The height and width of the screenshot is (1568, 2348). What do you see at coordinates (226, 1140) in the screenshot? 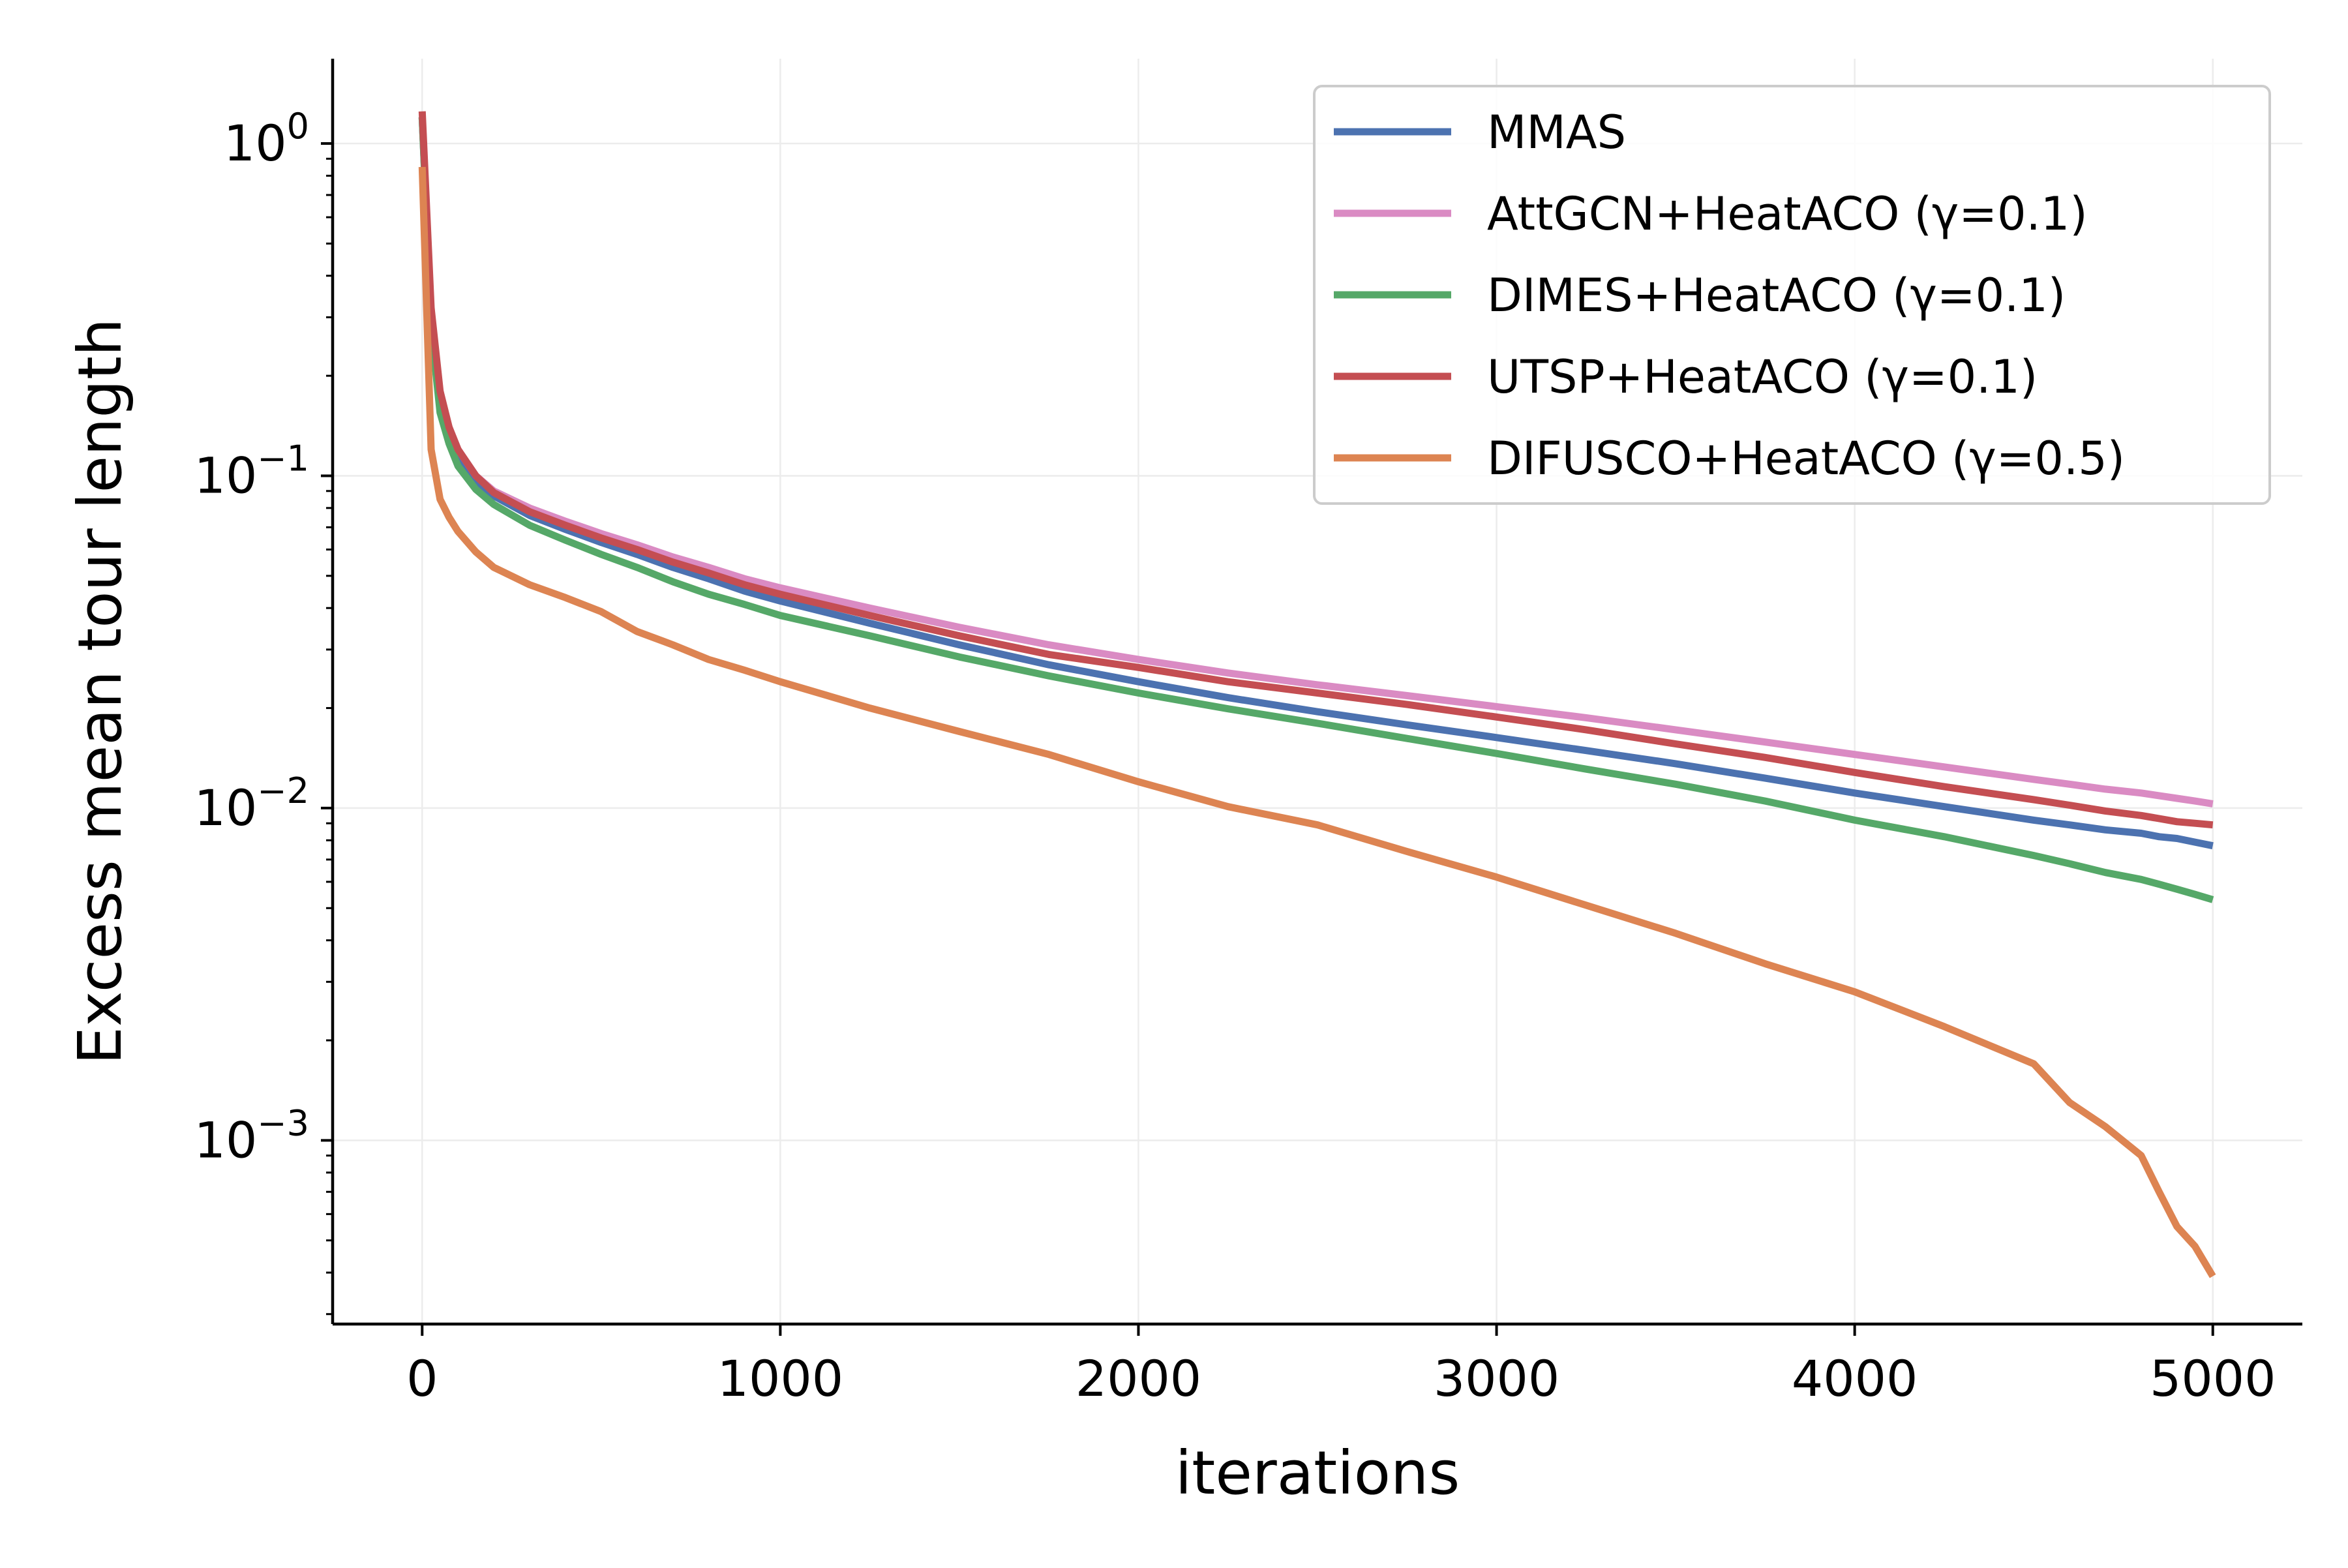
I see `y-tick-label-base-3: 10` at bounding box center [226, 1140].